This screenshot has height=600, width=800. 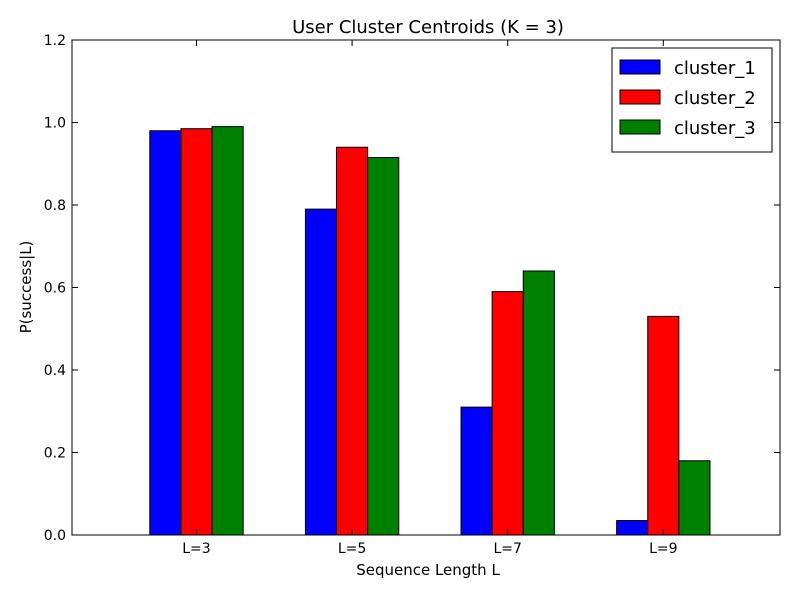 What do you see at coordinates (383, 346) in the screenshot?
I see `bar-cluster_3-L=5` at bounding box center [383, 346].